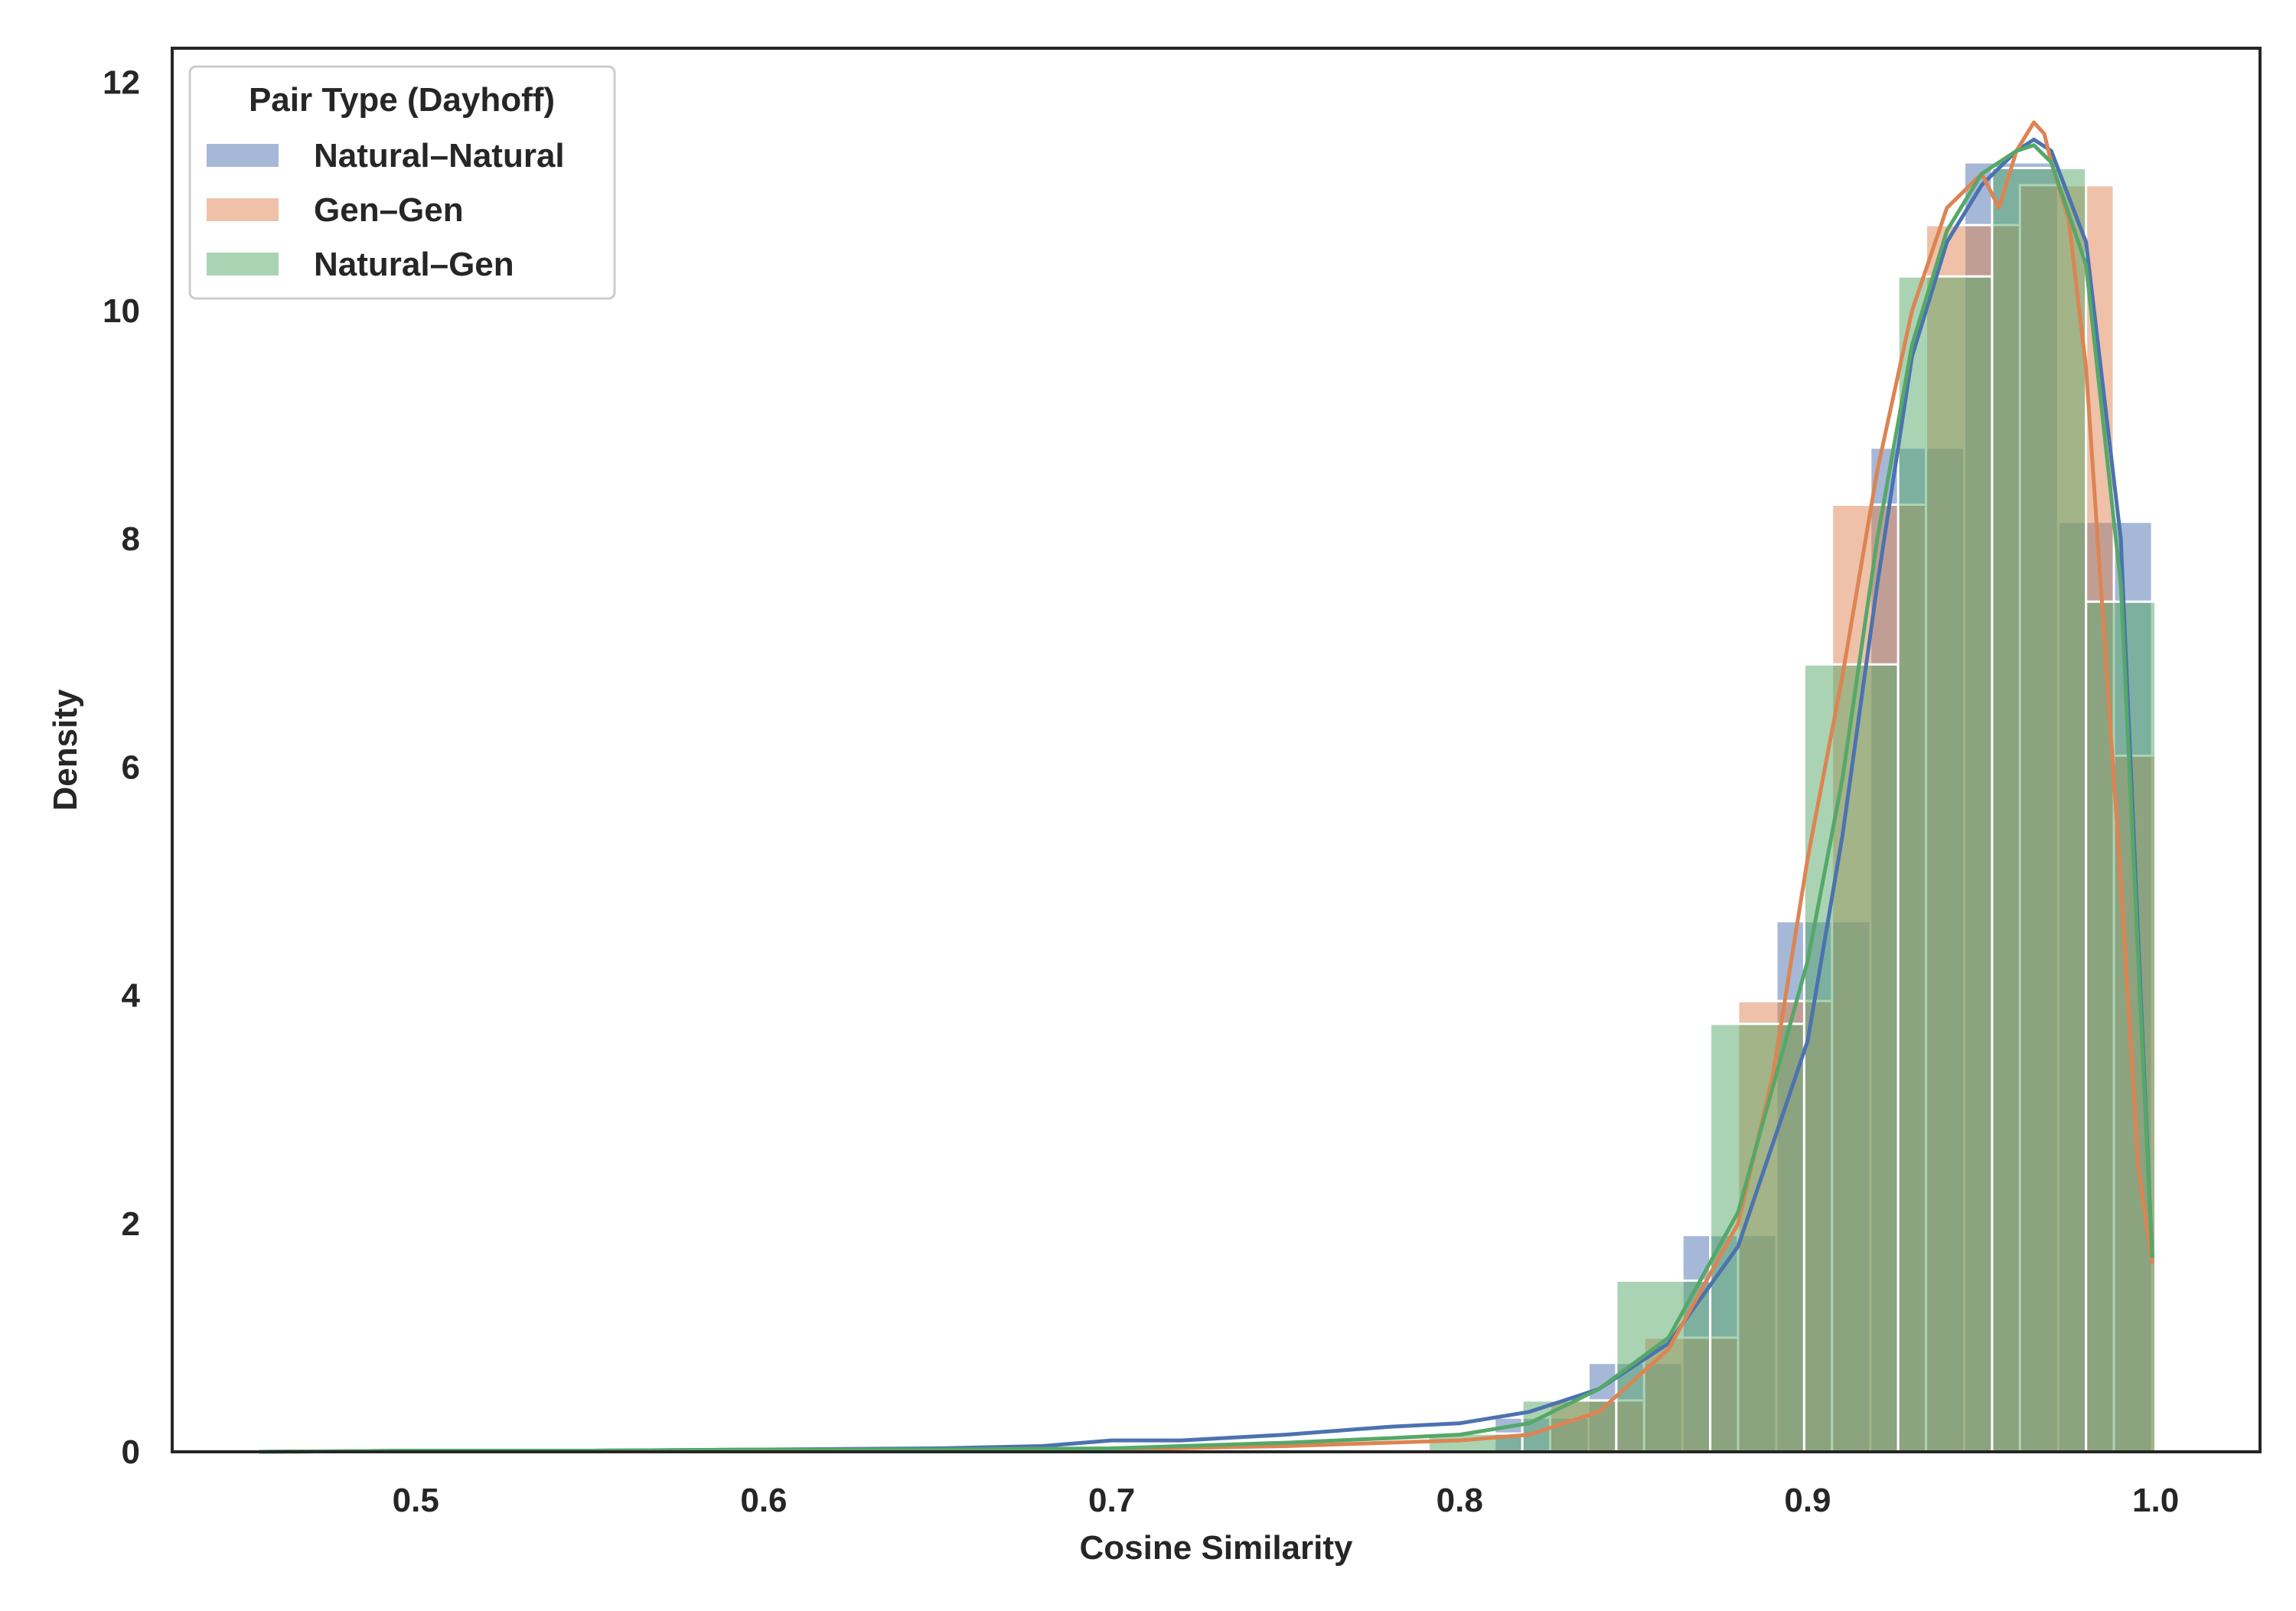 Image resolution: width=2296 pixels, height=1611 pixels. Describe the element at coordinates (1216, 1548) in the screenshot. I see `x-axis-title: Cosine Similarity` at that location.